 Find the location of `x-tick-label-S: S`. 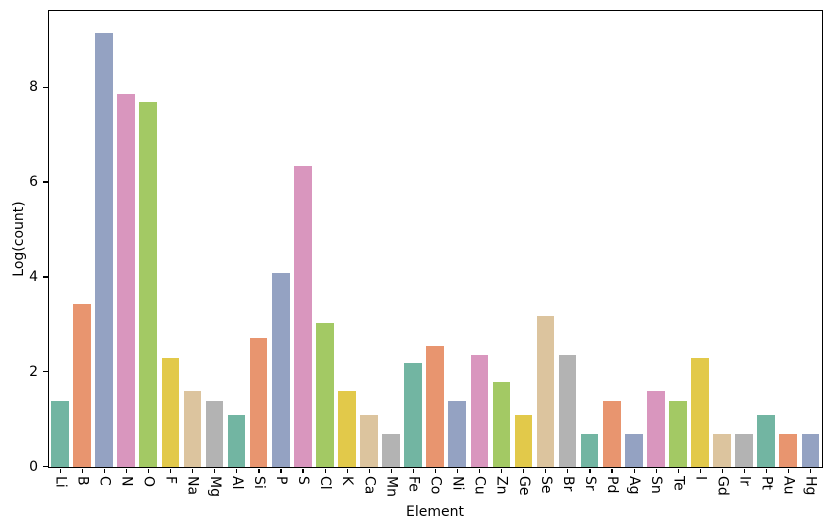

x-tick-label-S: S is located at coordinates (303, 480).